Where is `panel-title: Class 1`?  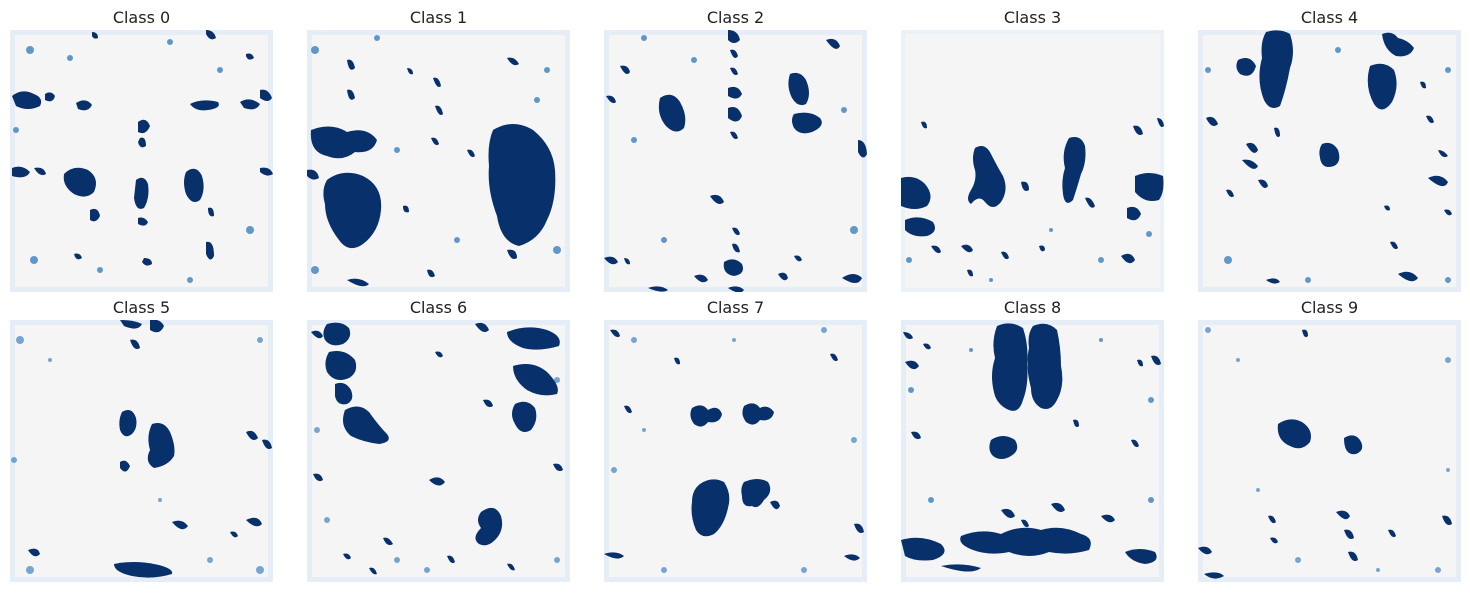
panel-title: Class 1 is located at coordinates (438, 17).